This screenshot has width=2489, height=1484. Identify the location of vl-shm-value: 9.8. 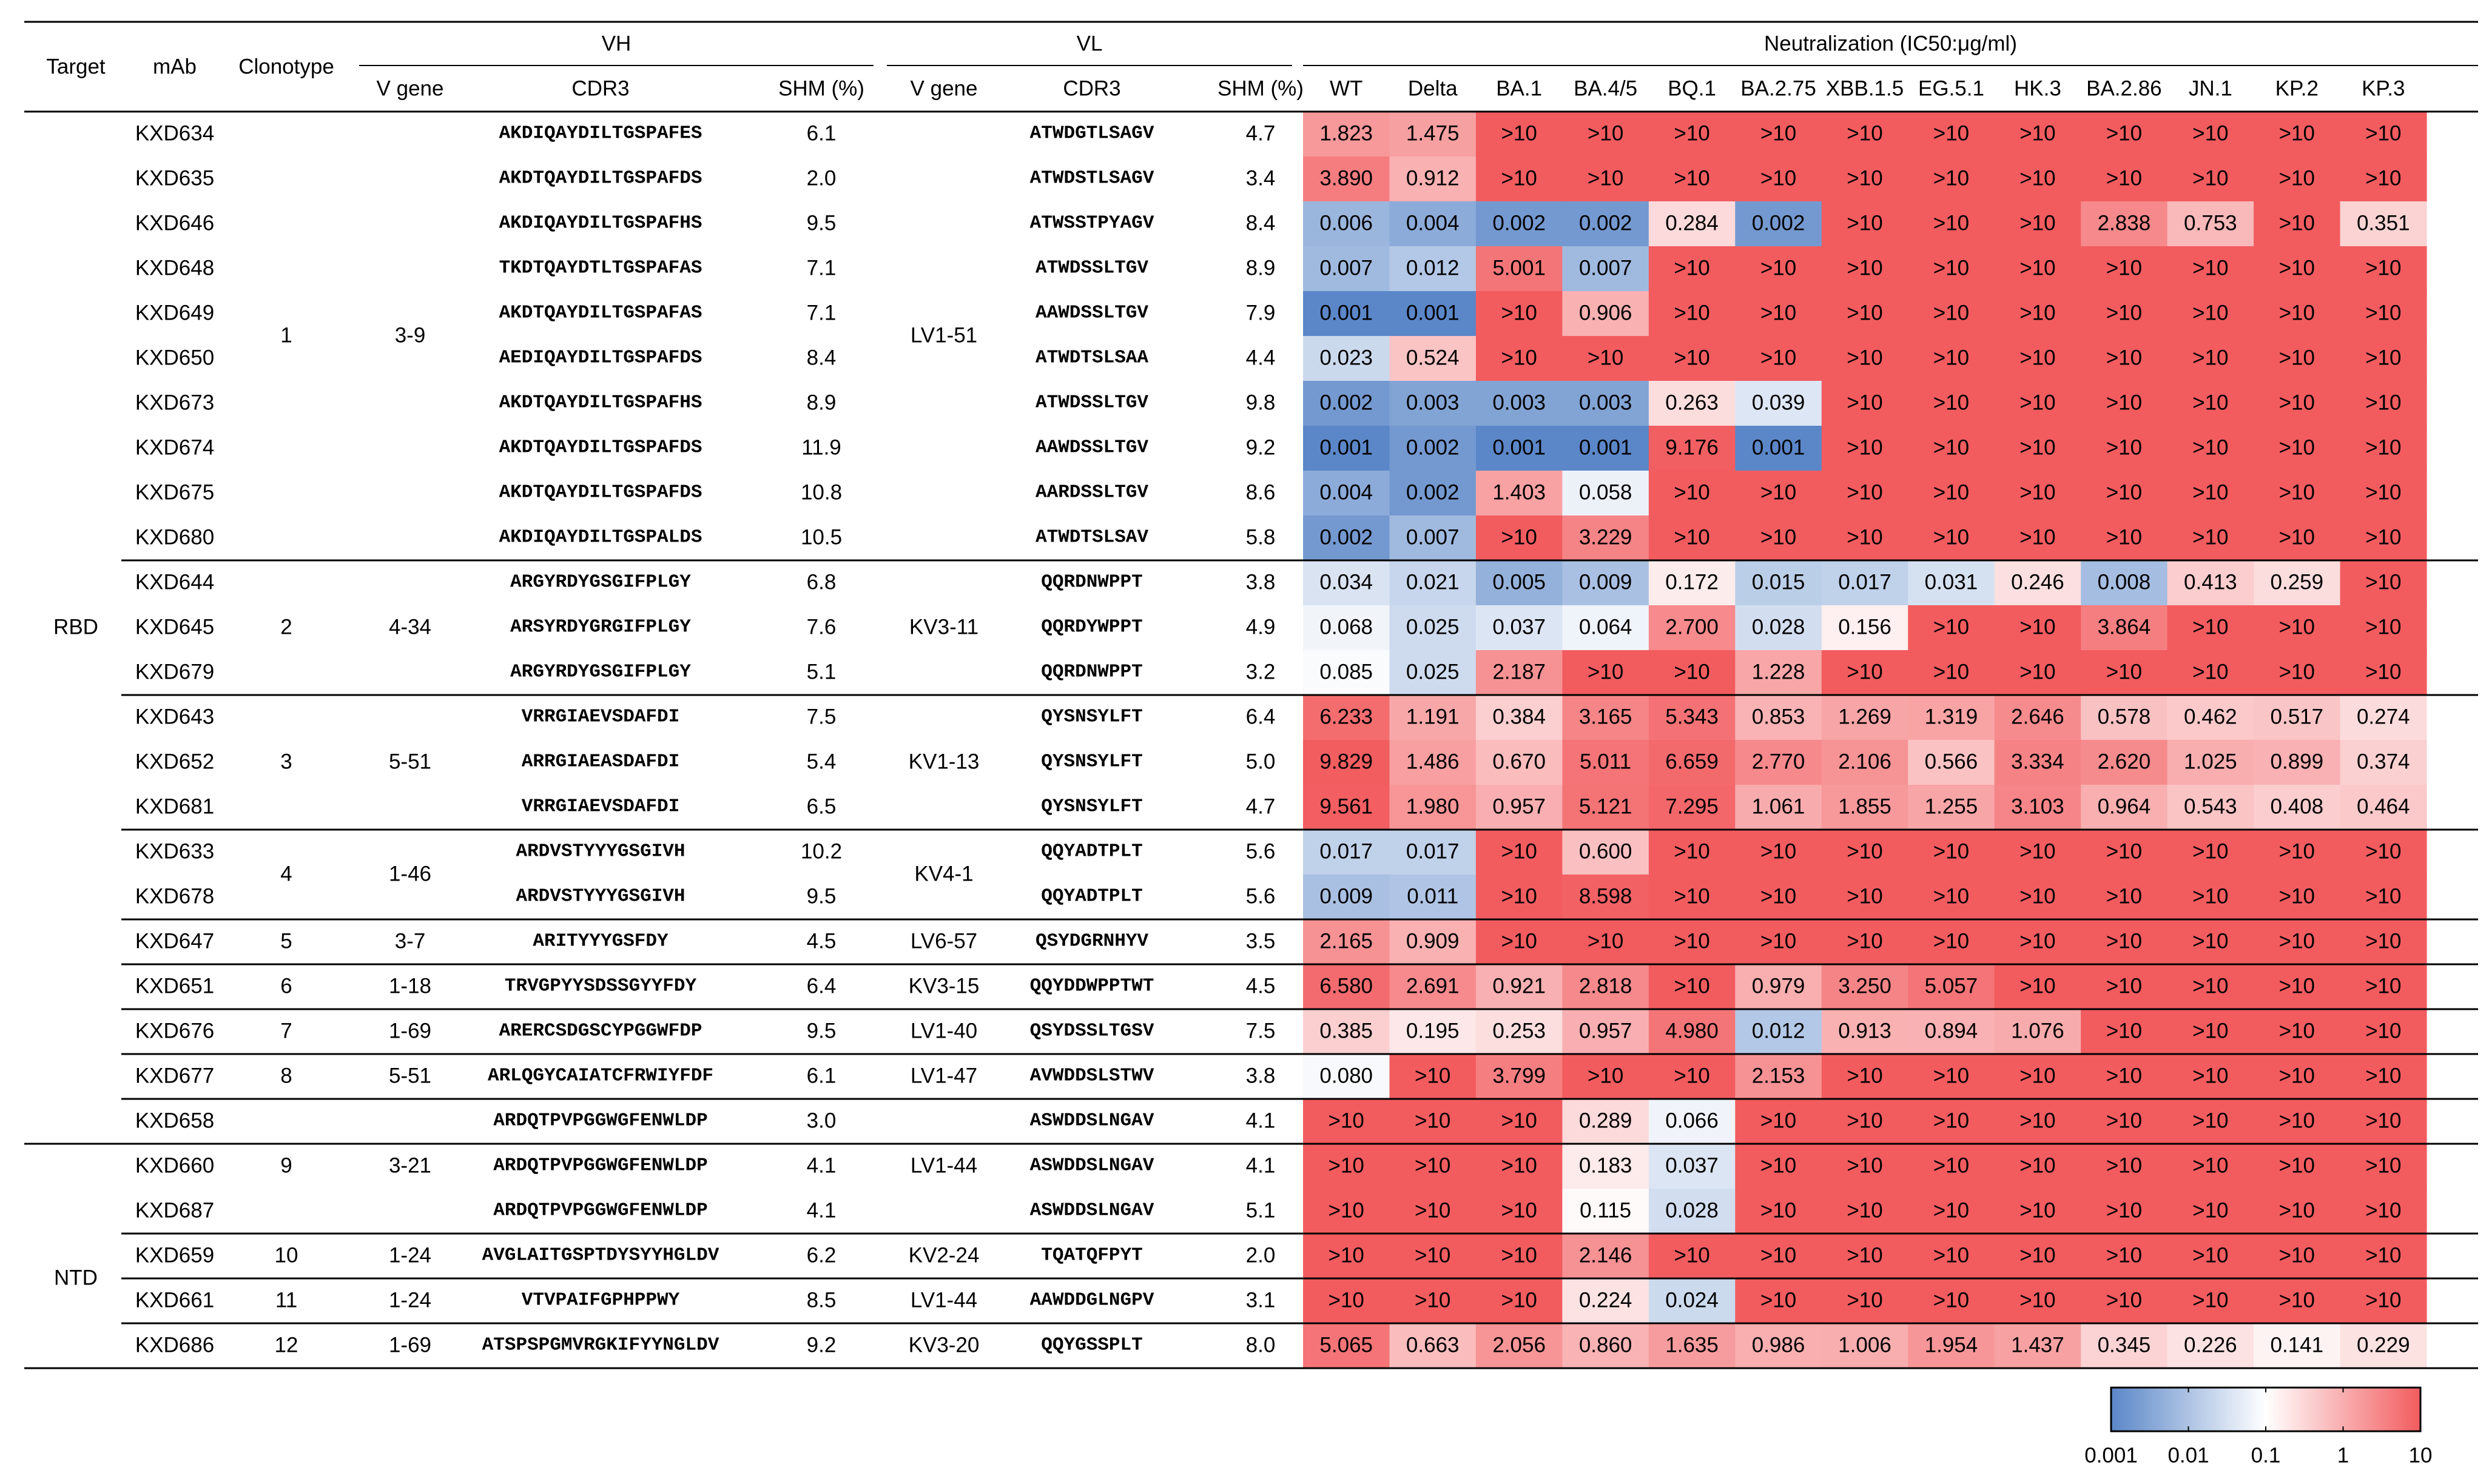
(1261, 403).